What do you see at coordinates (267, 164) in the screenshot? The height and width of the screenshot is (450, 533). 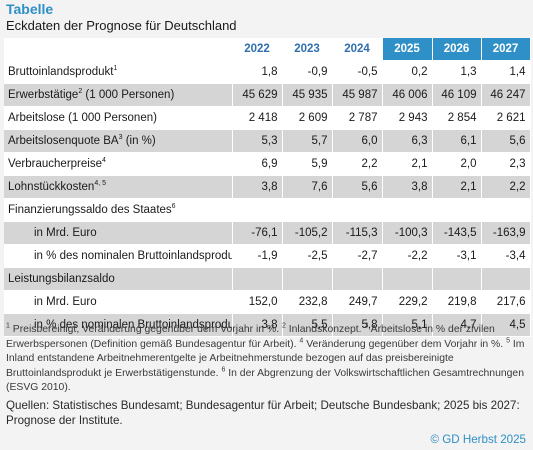 I see `table-row: Verbraucherpreise4 6,9 5,9 2,2 2,1 2,0 2,3` at bounding box center [267, 164].